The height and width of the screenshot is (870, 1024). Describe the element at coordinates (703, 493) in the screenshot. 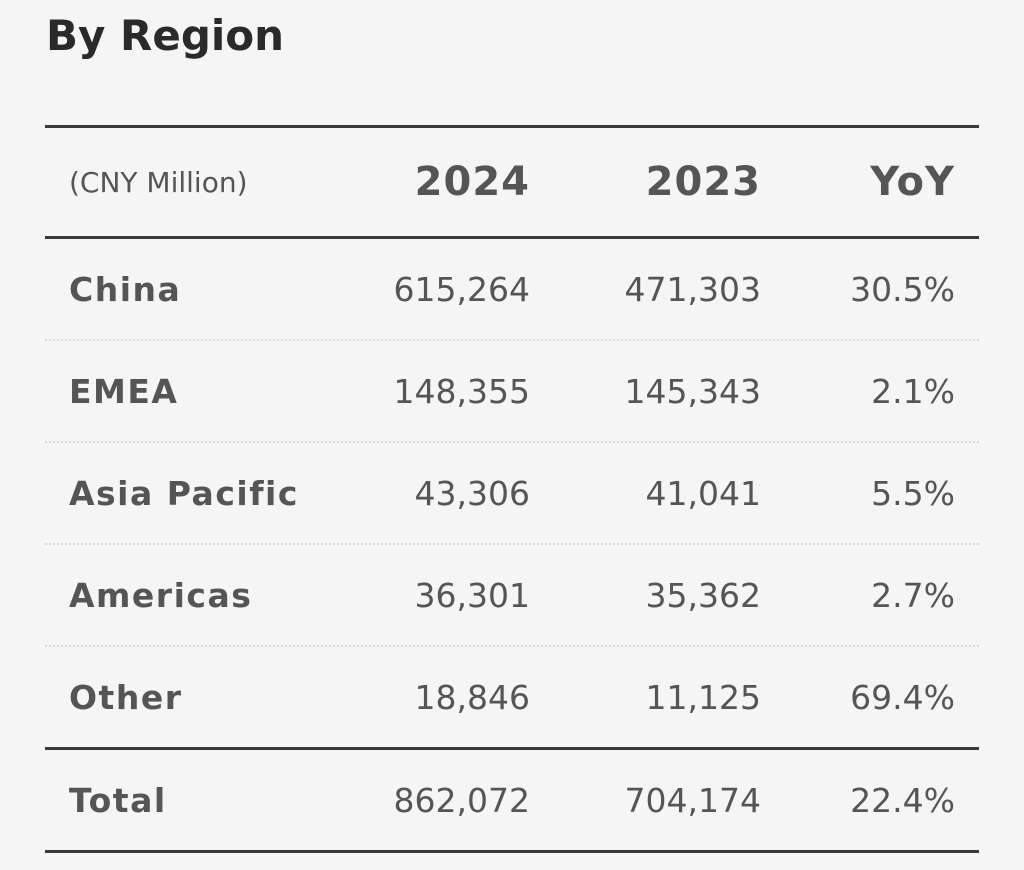

I see `cell-2023: 41,041` at that location.